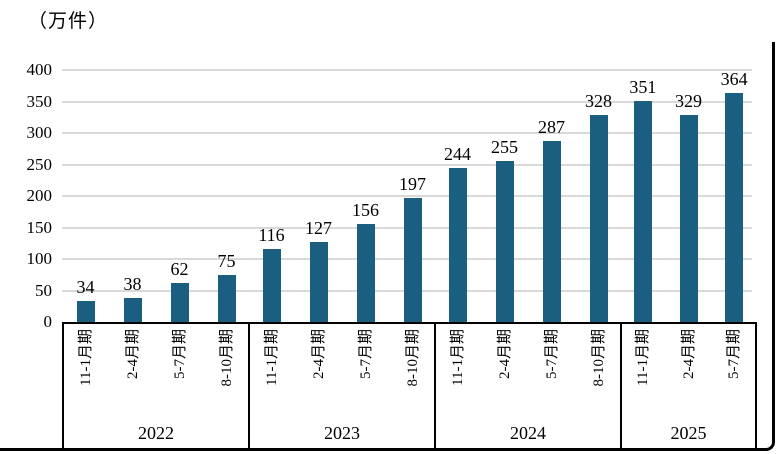  Describe the element at coordinates (688, 433) in the screenshot. I see `year-label: 2025` at that location.